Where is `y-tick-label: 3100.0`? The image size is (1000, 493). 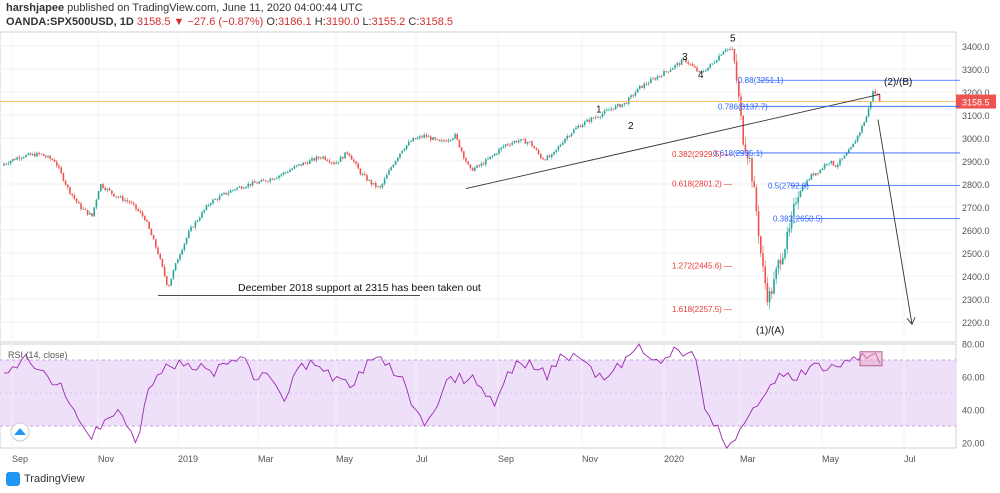 y-tick-label: 3100.0 is located at coordinates (976, 116).